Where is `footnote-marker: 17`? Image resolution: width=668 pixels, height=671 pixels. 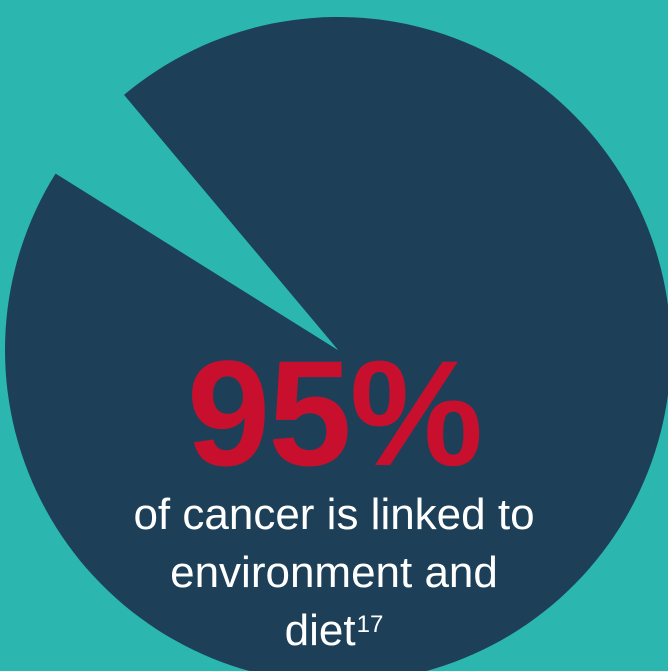 footnote-marker: 17 is located at coordinates (370, 624).